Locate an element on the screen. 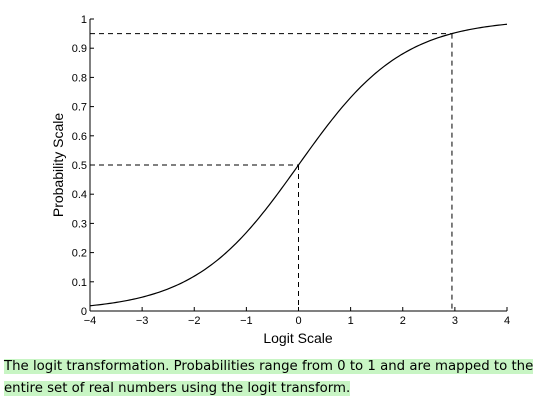  x-tick-label: −2 is located at coordinates (194, 321).